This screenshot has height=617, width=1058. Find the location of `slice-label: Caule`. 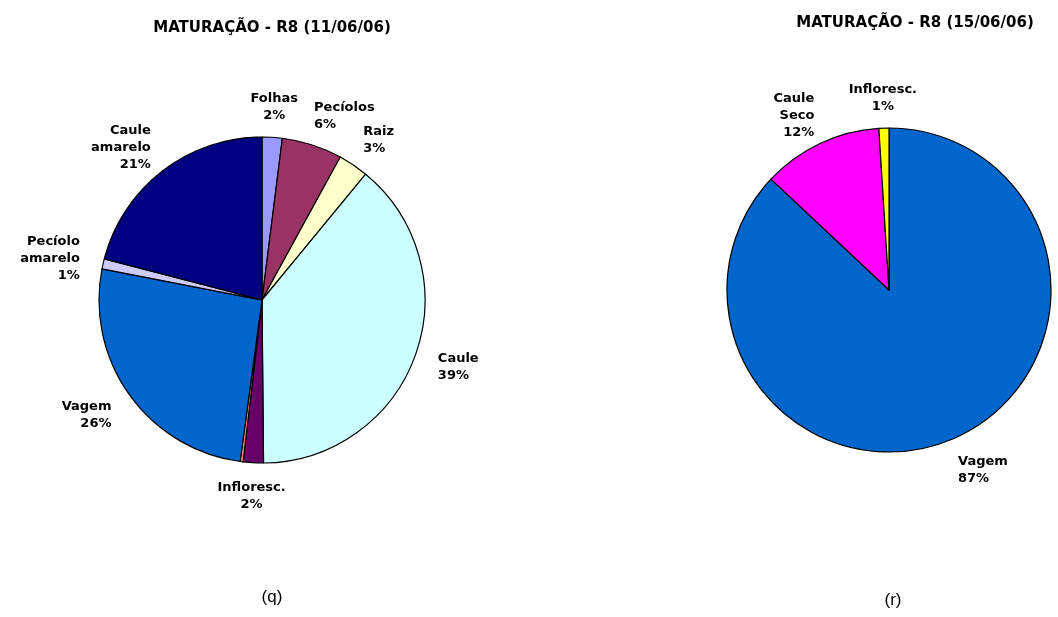

slice-label: Caule is located at coordinates (458, 357).